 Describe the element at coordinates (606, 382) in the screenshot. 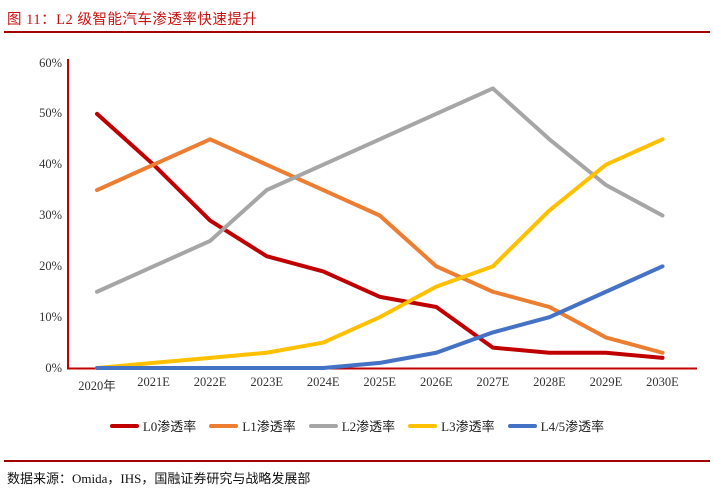

I see `x-tick-label: 2029E` at that location.